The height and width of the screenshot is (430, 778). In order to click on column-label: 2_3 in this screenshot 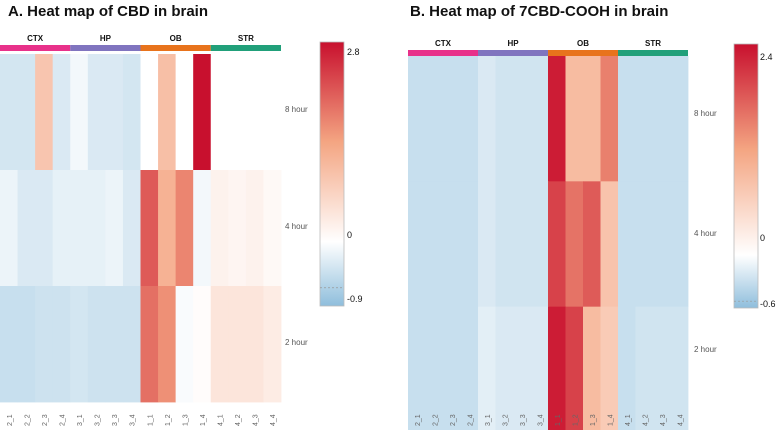, I will do `click(453, 420)`.